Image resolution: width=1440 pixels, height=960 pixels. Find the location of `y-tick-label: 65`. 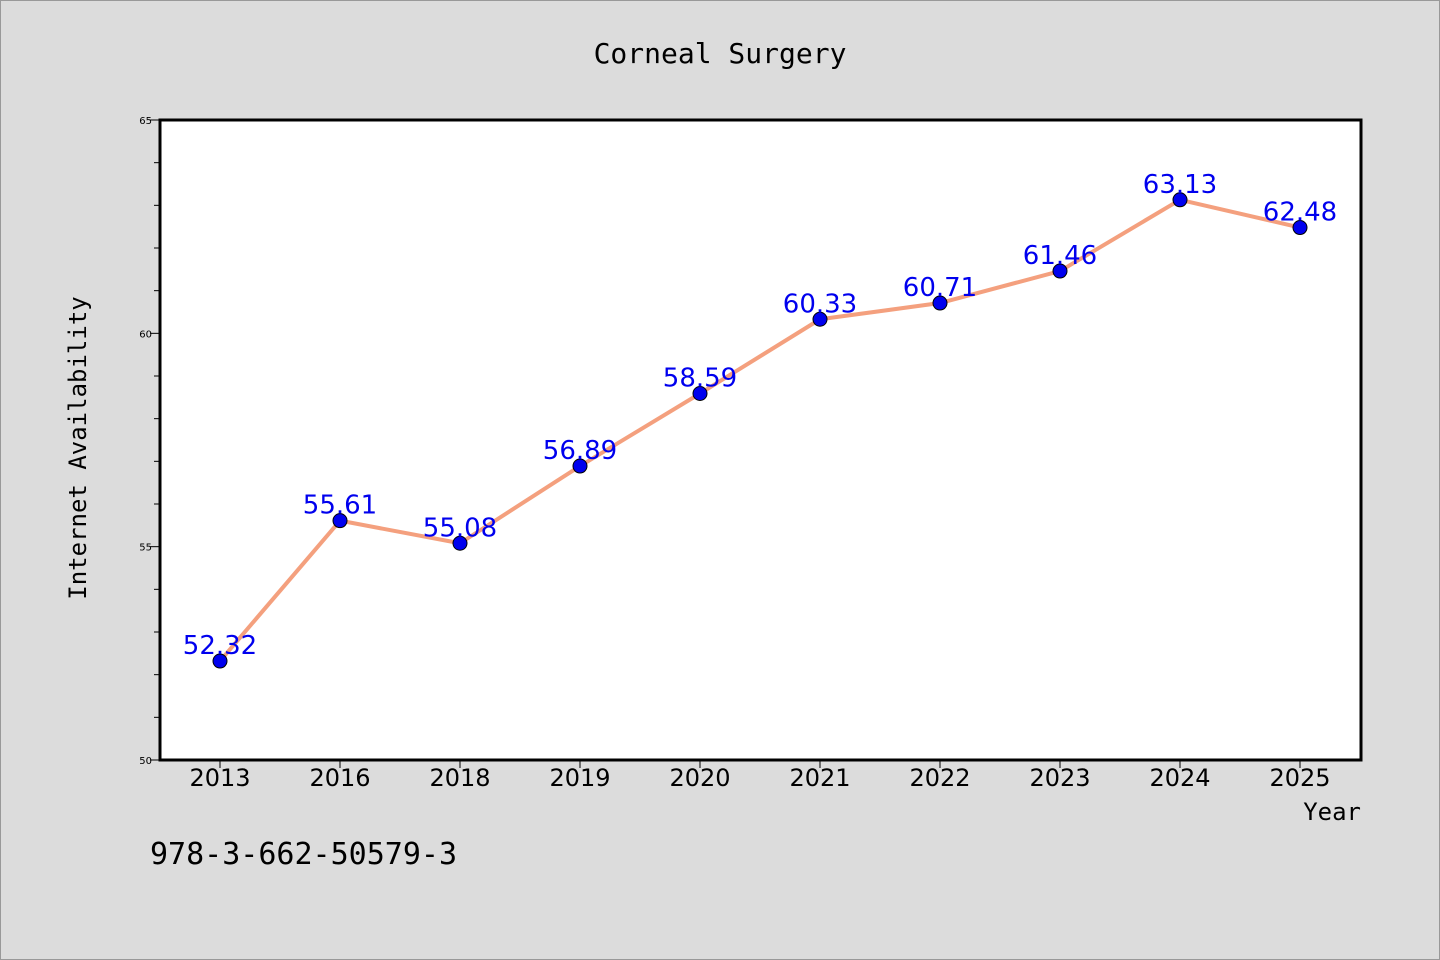

y-tick-label: 65 is located at coordinates (145, 121).